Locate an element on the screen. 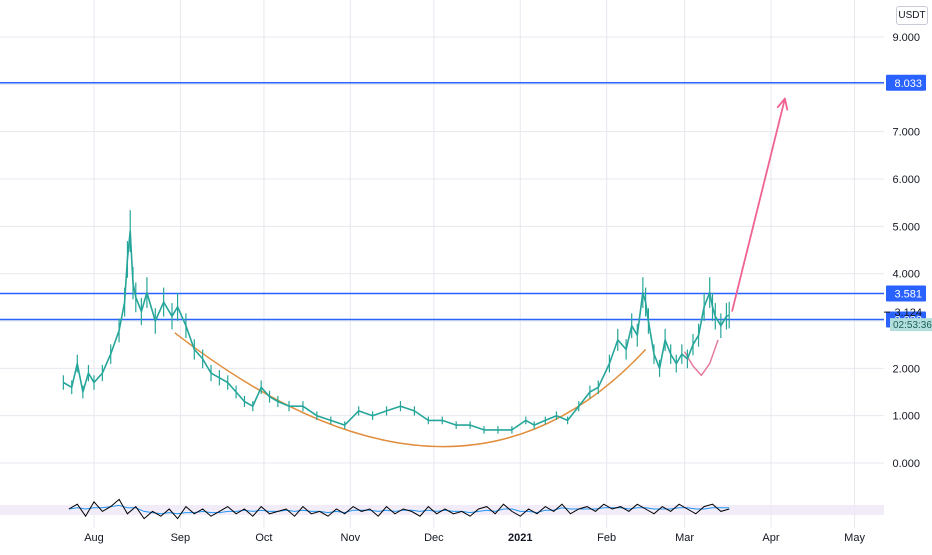 The image size is (932, 555). countdown-badge is located at coordinates (911, 325).